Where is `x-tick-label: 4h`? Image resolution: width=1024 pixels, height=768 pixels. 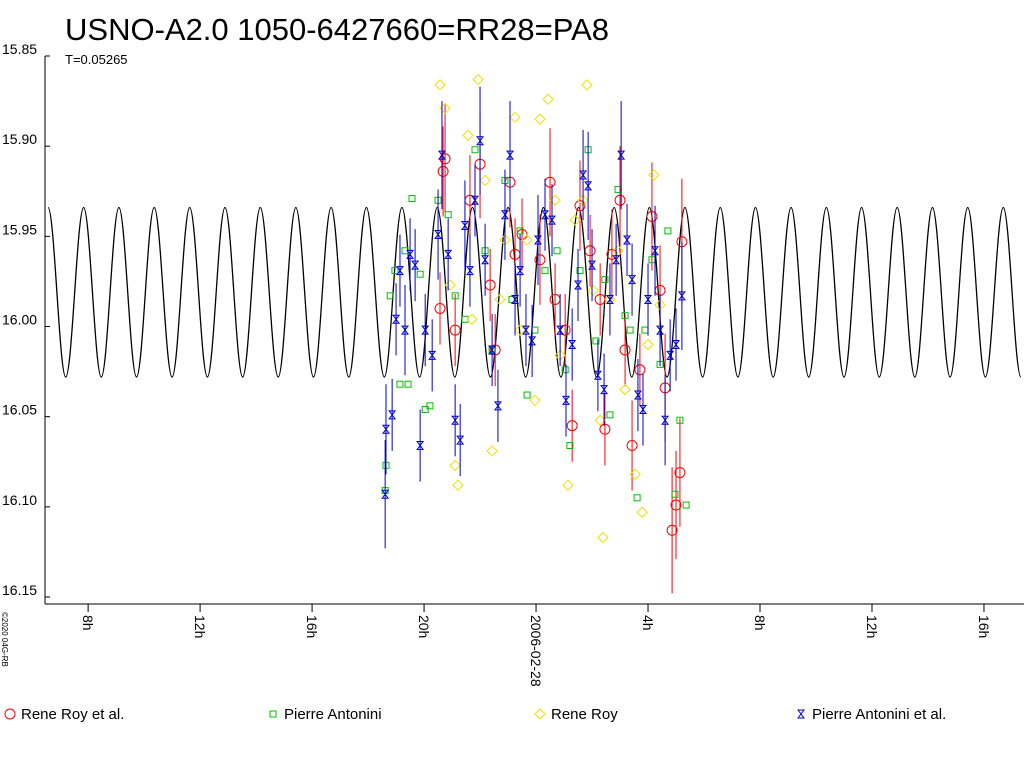
x-tick-label: 4h is located at coordinates (648, 623).